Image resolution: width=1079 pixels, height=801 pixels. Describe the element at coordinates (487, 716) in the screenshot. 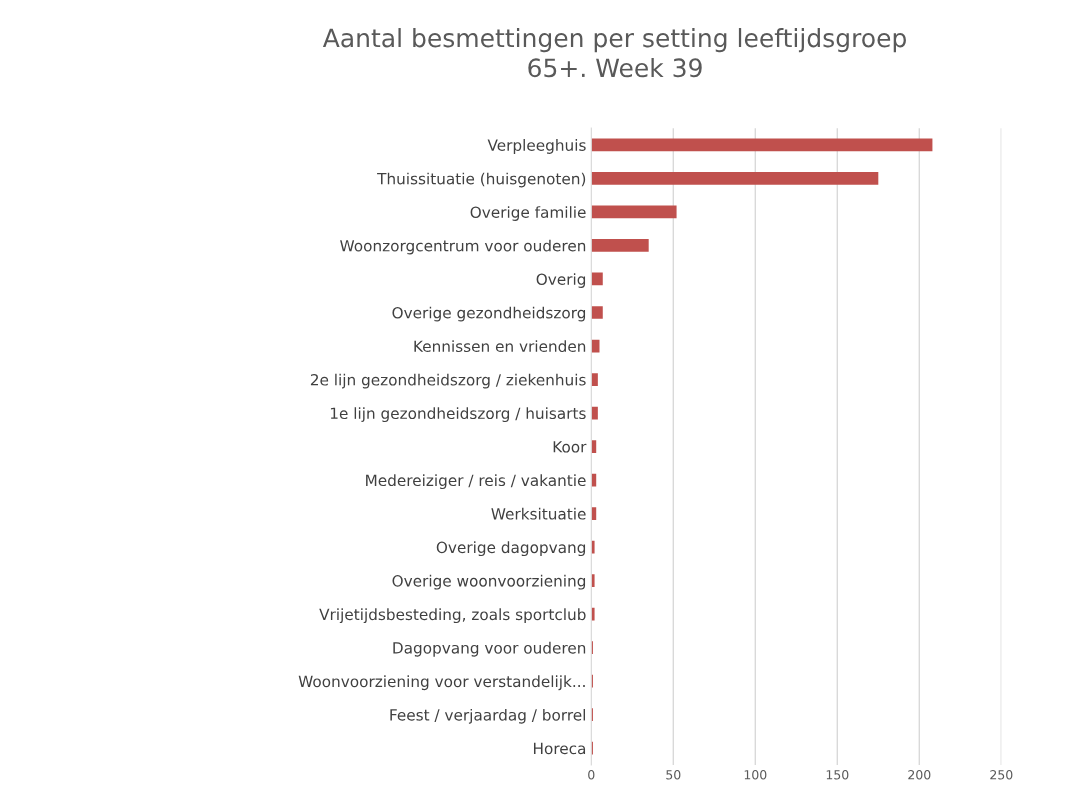

I see `y-tick-label: Feest / verjaardag / borrel` at that location.